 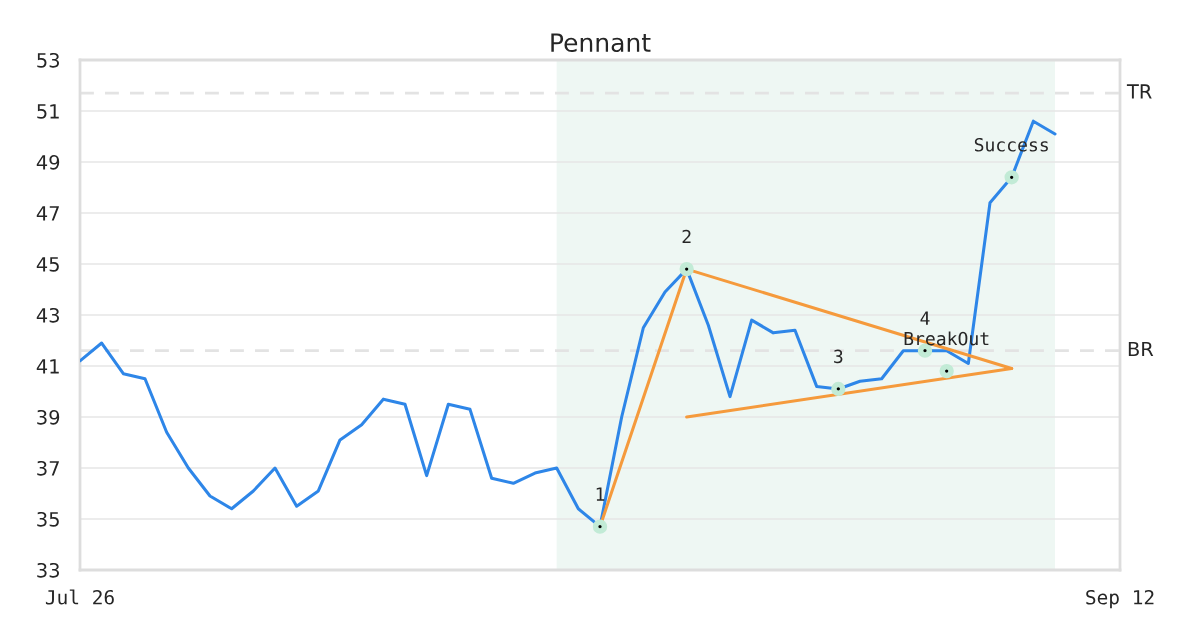 I want to click on annotation: 3, so click(x=838, y=356).